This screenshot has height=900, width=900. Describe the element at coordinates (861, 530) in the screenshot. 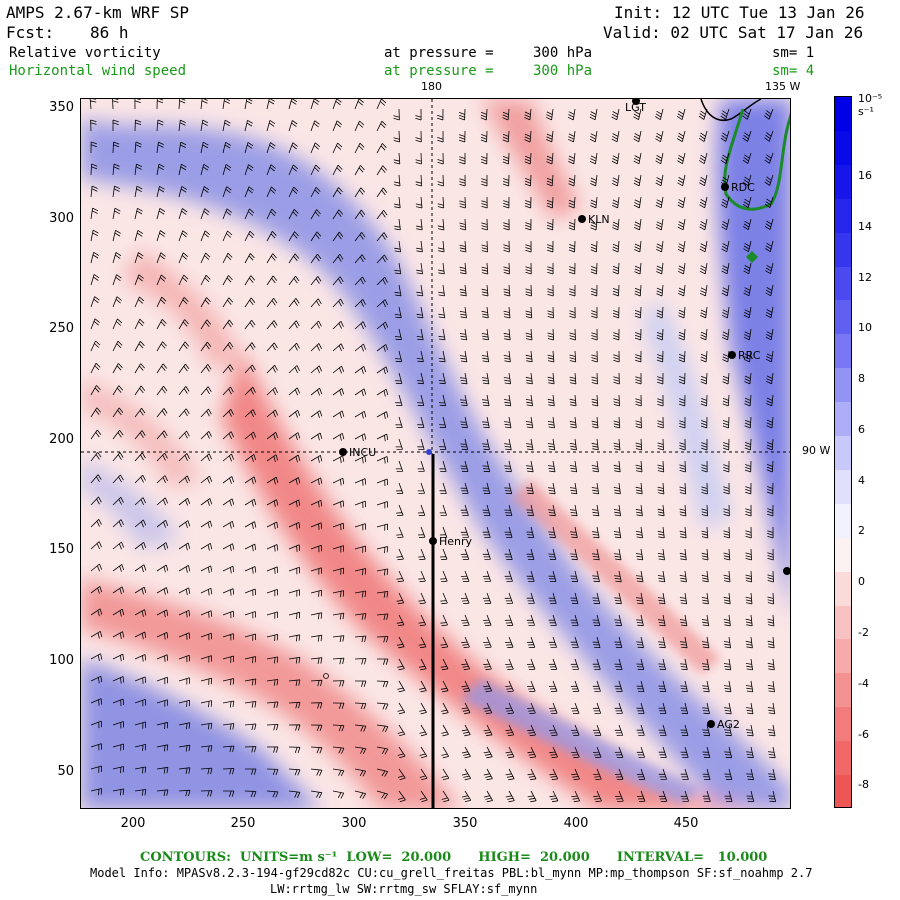

I see `colorbar-label-2: 2` at that location.